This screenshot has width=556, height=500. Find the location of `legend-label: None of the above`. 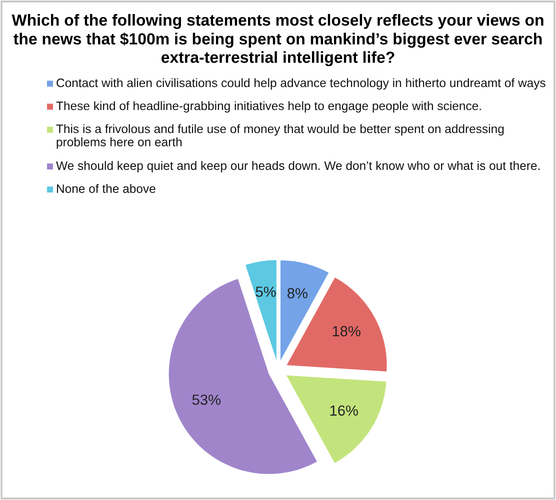

legend-label: None of the above is located at coordinates (106, 188).